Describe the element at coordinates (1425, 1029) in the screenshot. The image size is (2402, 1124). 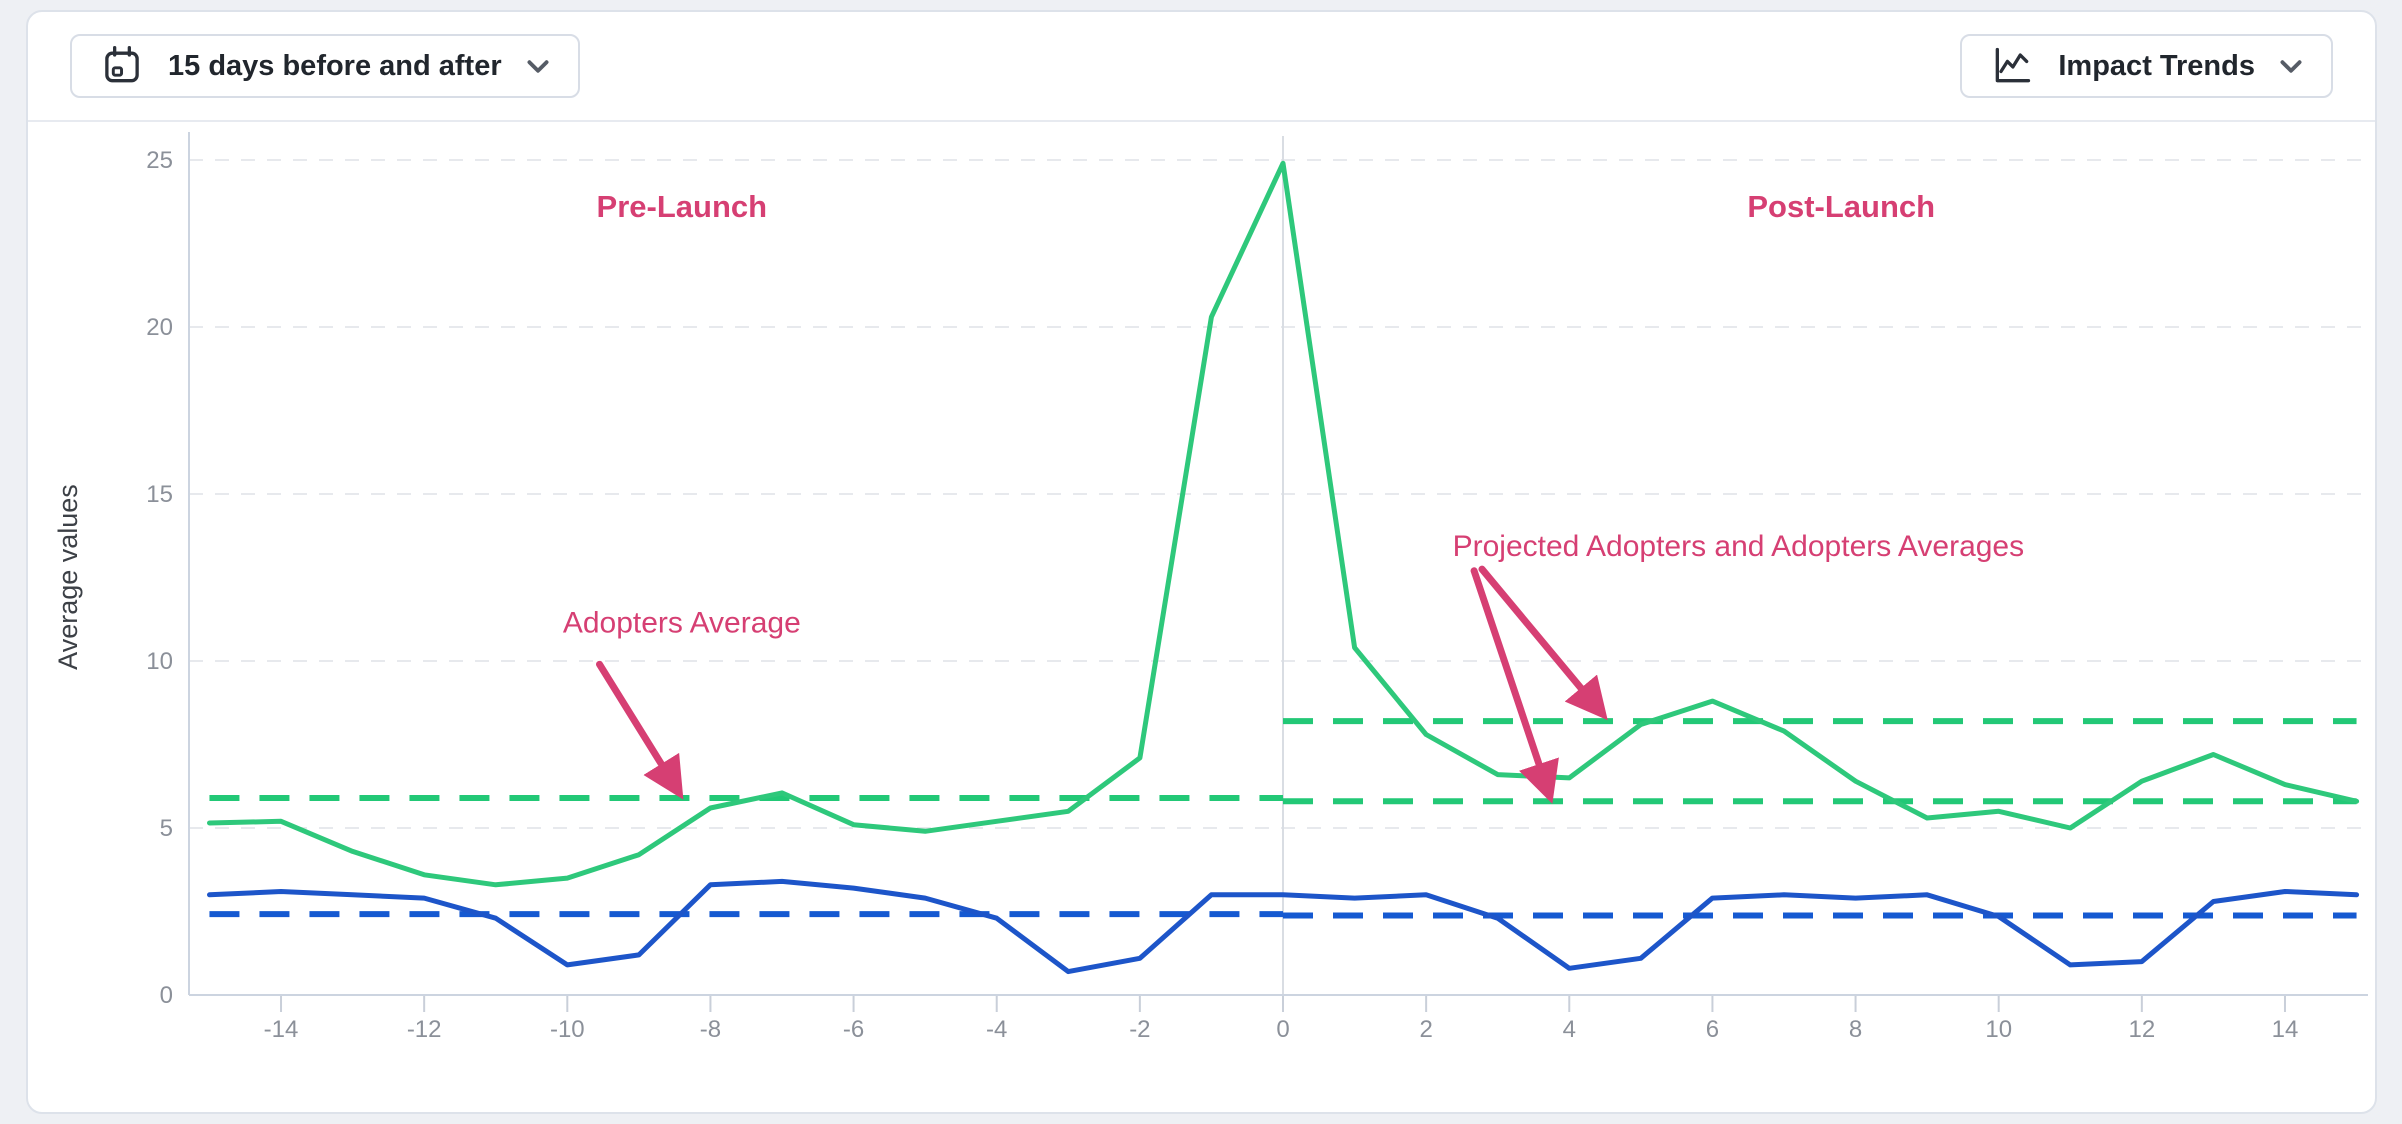
I see `x-tick-label-2: 2` at that location.